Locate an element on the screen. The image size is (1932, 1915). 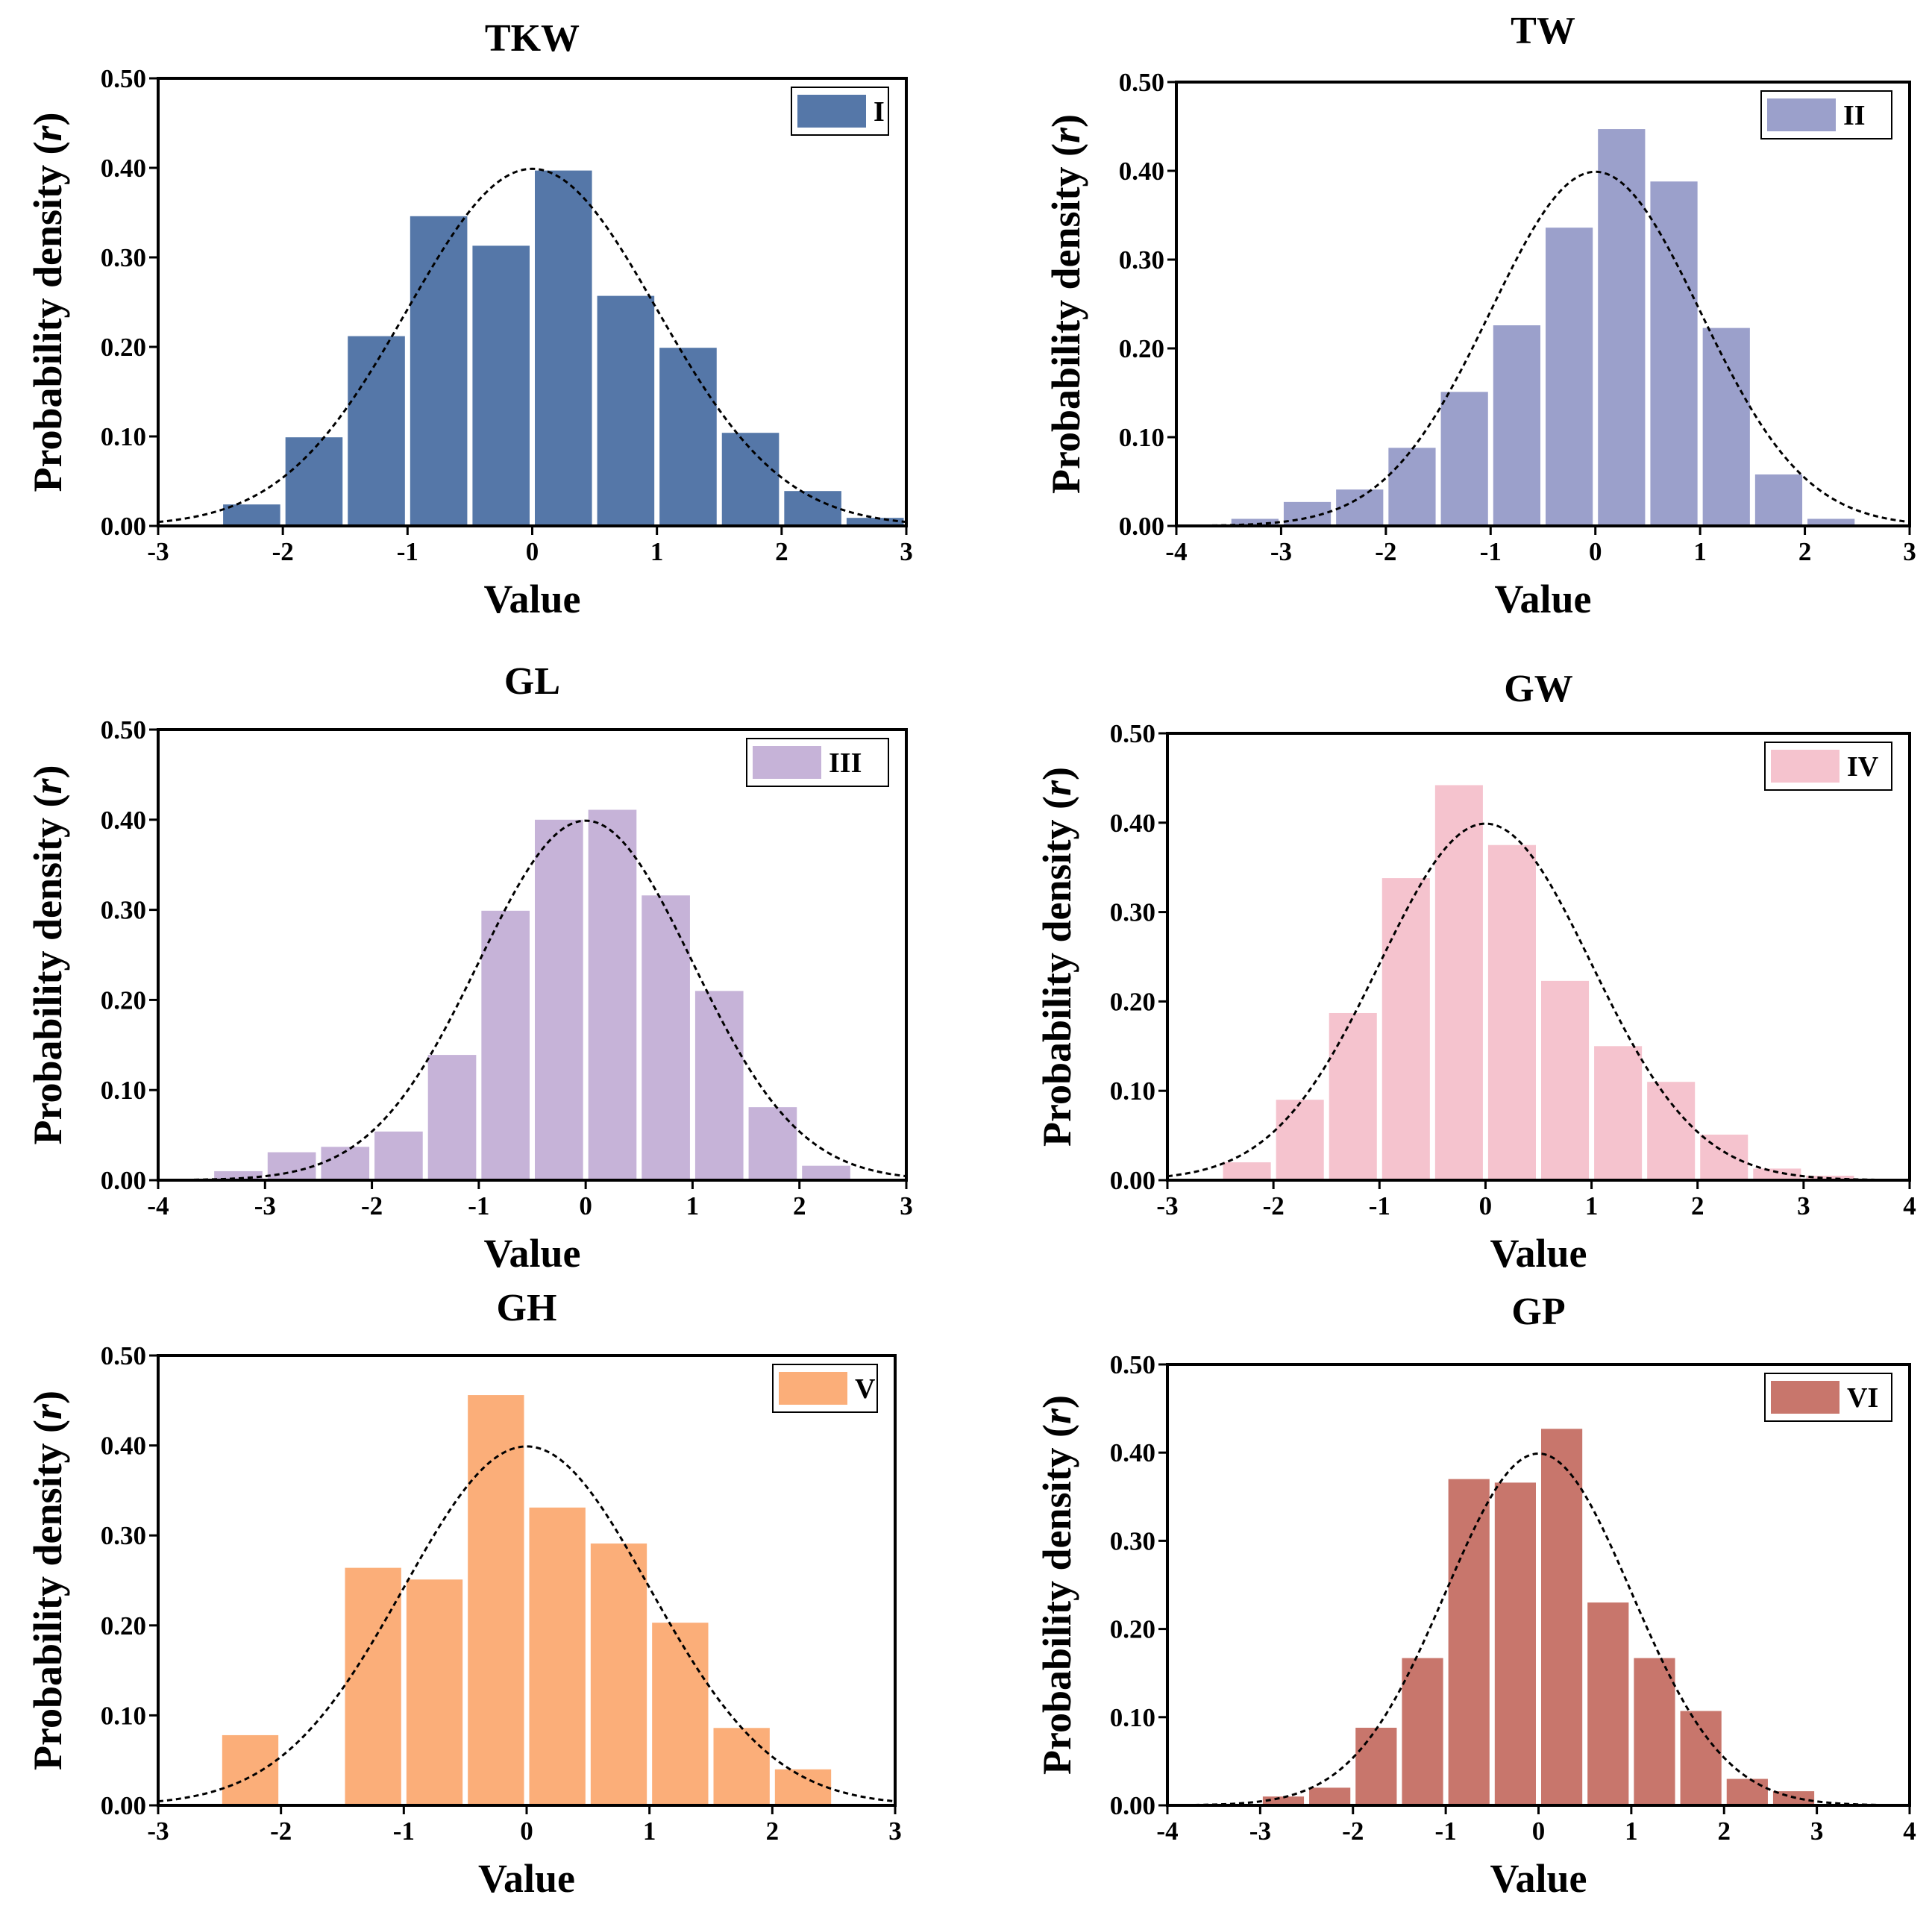
chart-title: TKW is located at coordinates (532, 38).